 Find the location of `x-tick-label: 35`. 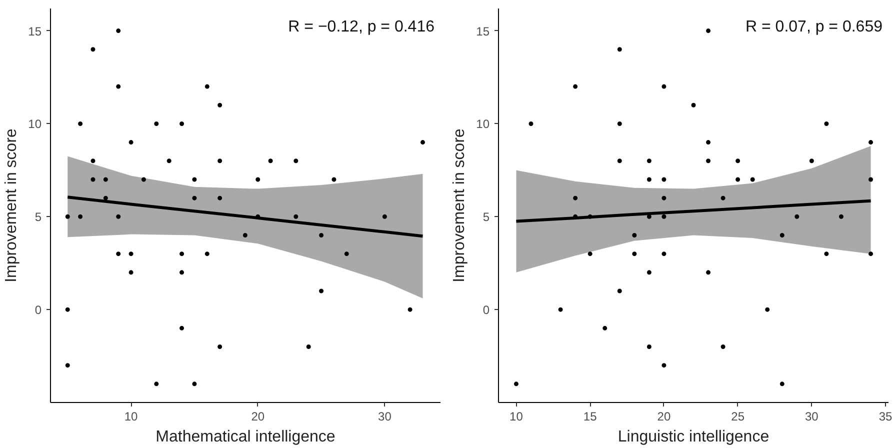

x-tick-label: 35 is located at coordinates (885, 417).